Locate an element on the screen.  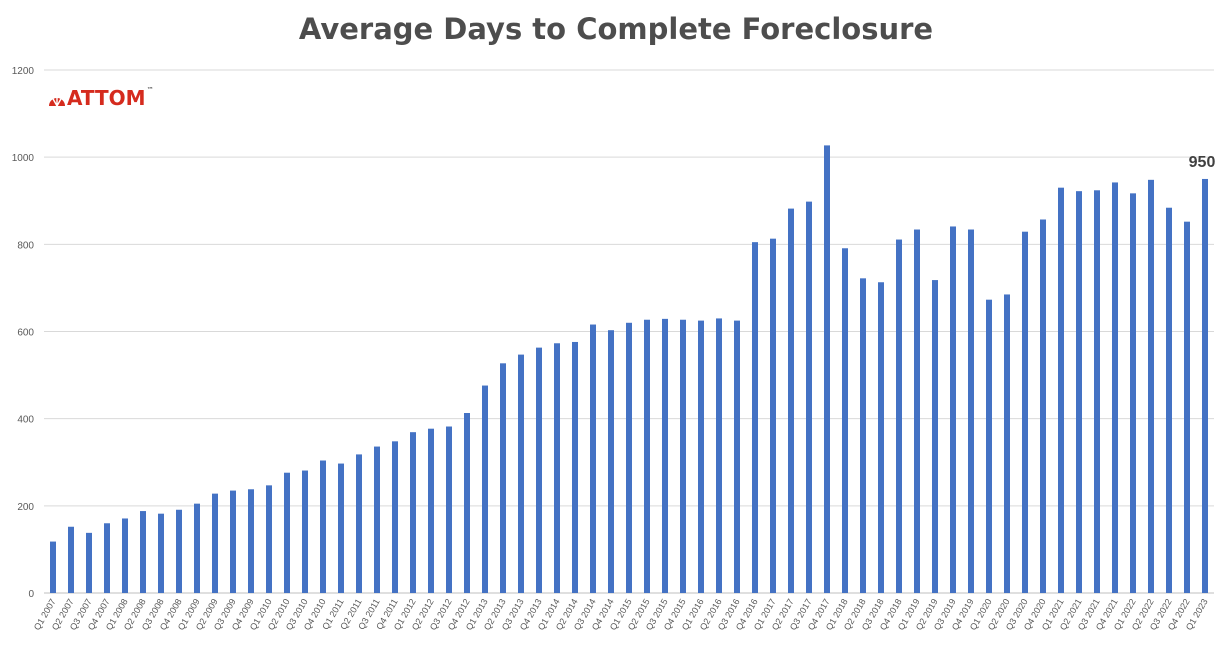
attom-logo-icon is located at coordinates (57, 101).